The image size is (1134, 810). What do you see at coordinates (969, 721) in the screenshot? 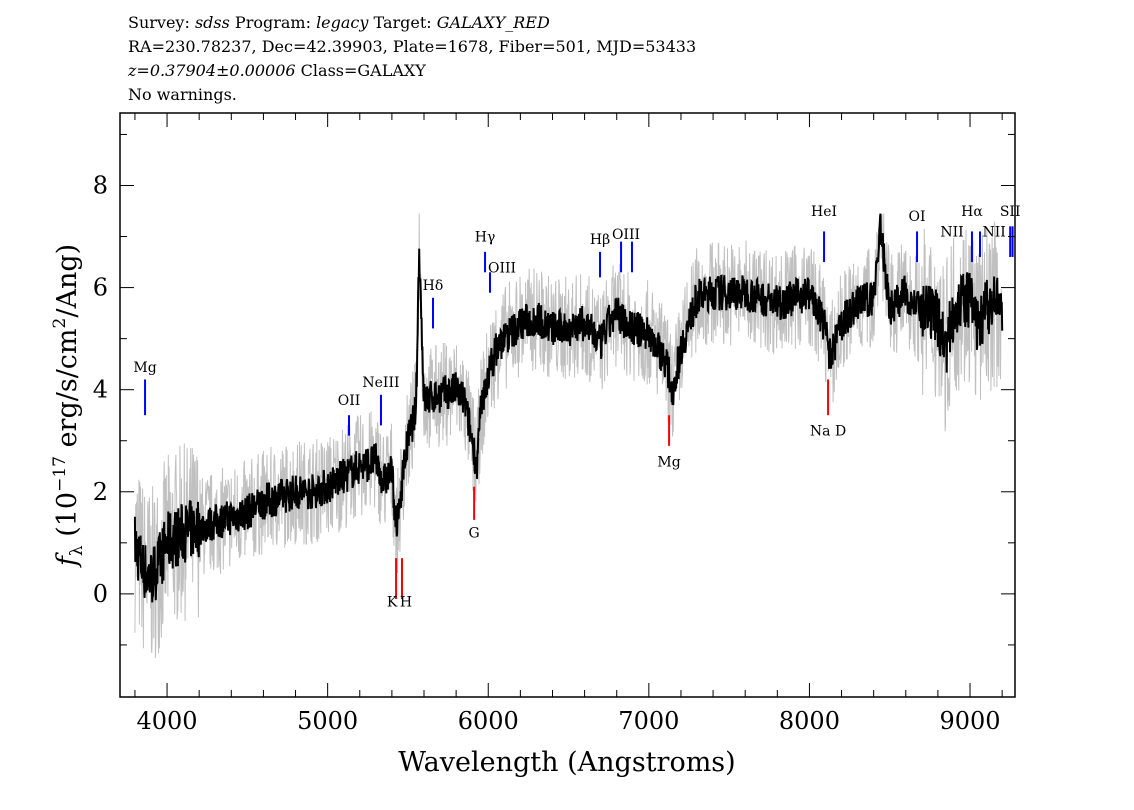
I see `x-tick-label: 9000` at bounding box center [969, 721].